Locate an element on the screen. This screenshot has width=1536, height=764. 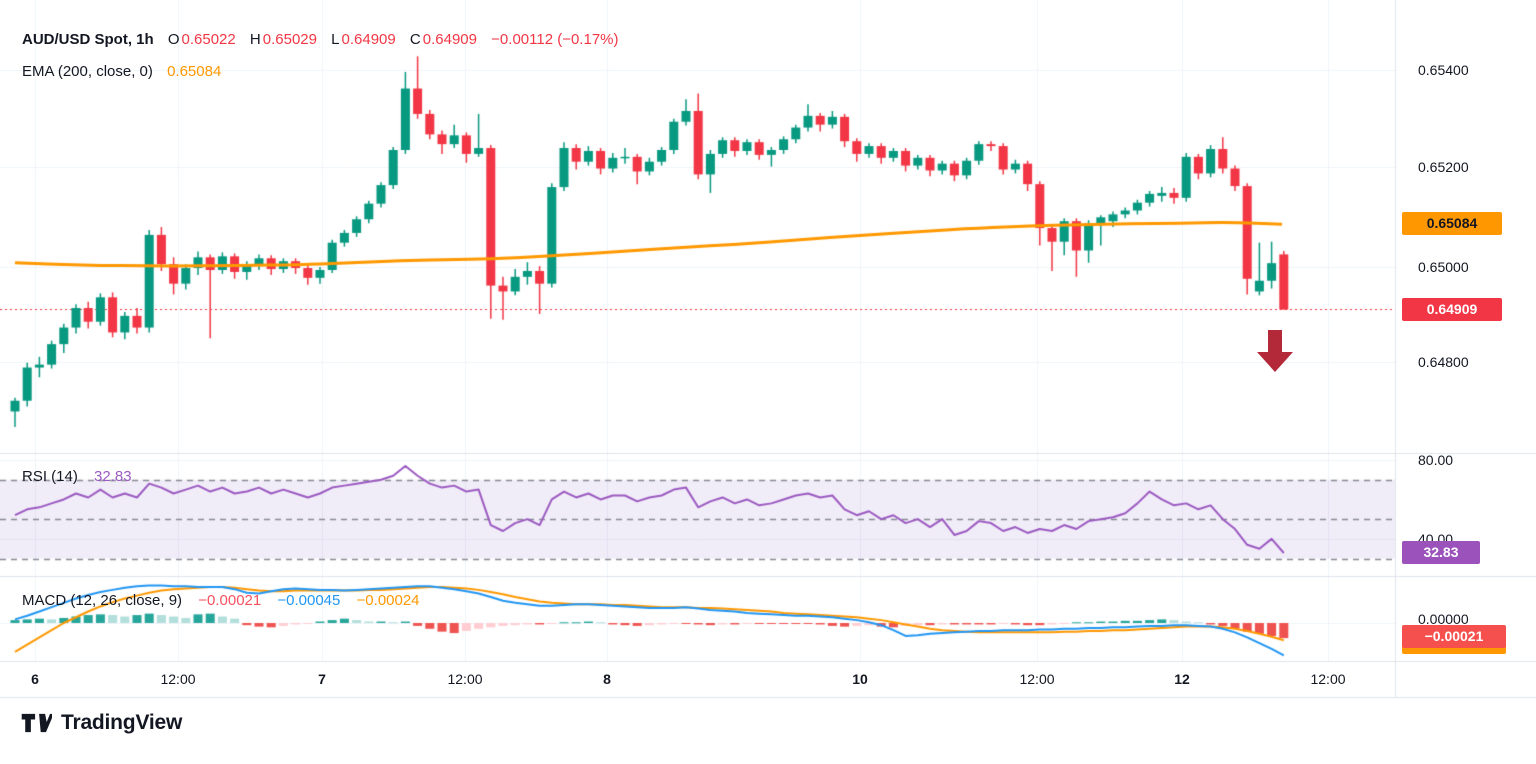
symbol-title: AUD/USD Spot, 1h is located at coordinates (88, 39).